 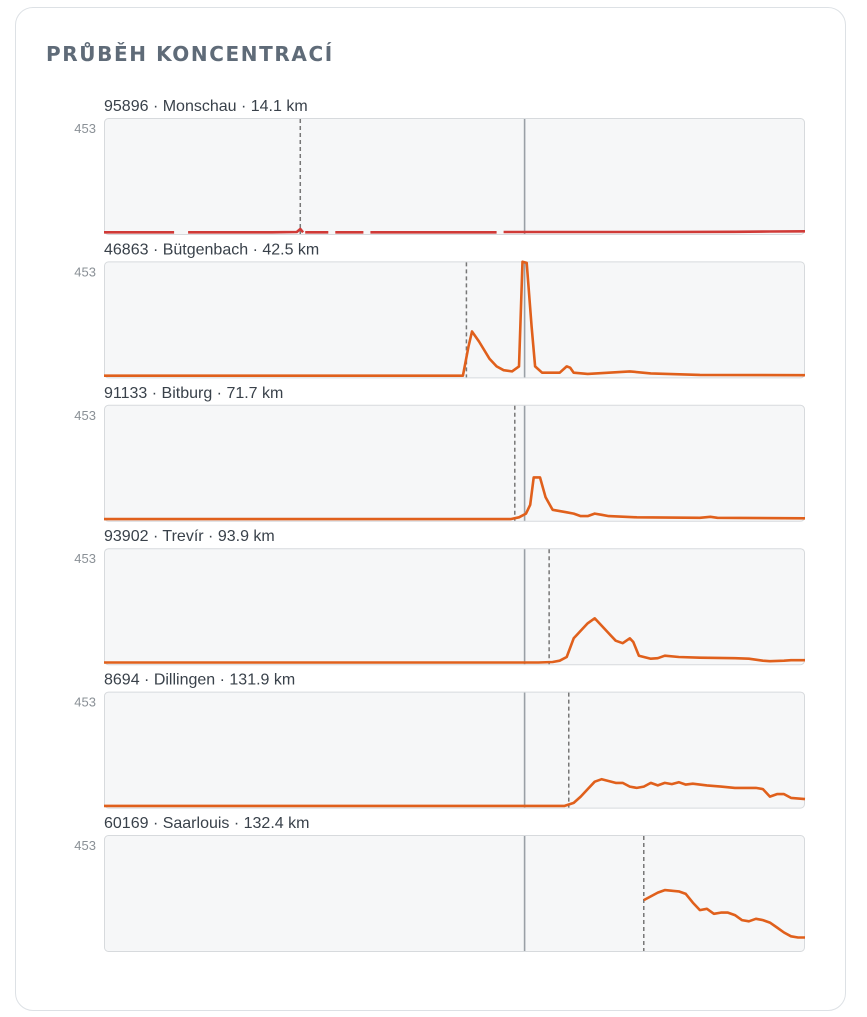 I want to click on station-label: 95896 · Monschau · 14.1 km, so click(x=206, y=106).